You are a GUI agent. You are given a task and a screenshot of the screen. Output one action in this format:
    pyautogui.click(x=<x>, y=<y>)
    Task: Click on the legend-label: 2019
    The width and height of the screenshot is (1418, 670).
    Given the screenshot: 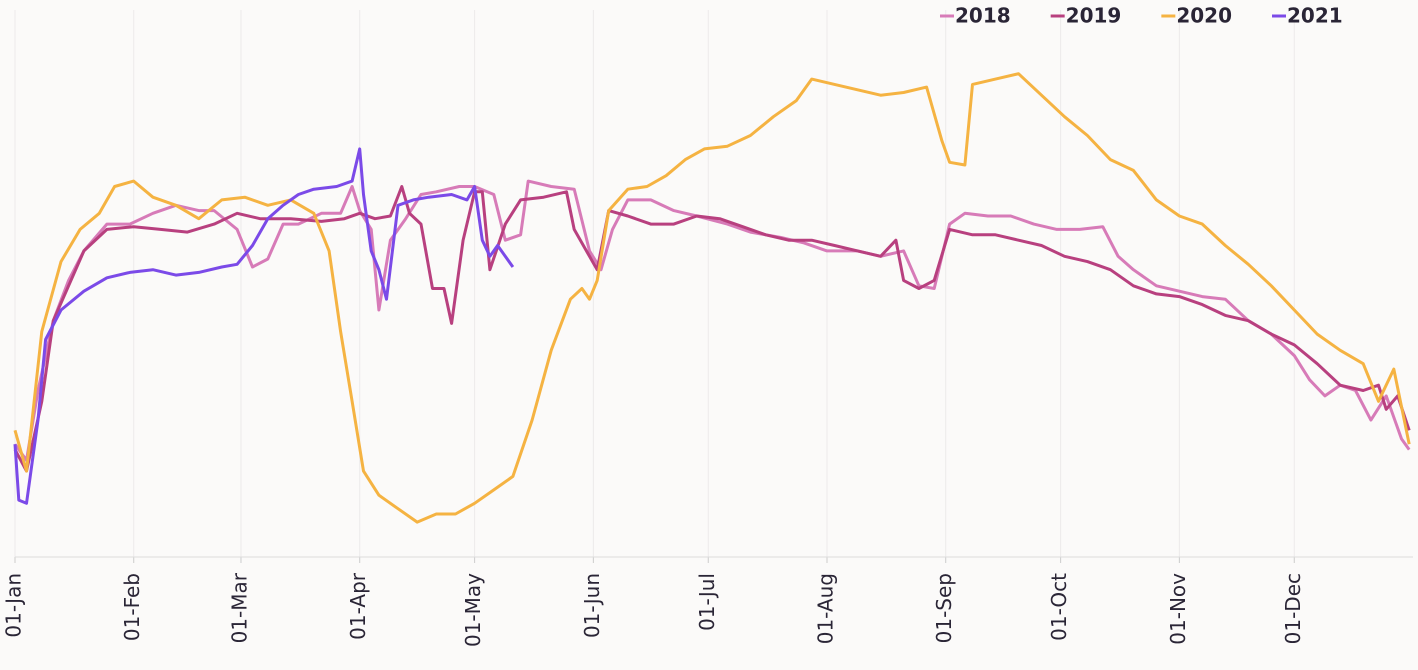 What is the action you would take?
    pyautogui.click(x=1094, y=16)
    